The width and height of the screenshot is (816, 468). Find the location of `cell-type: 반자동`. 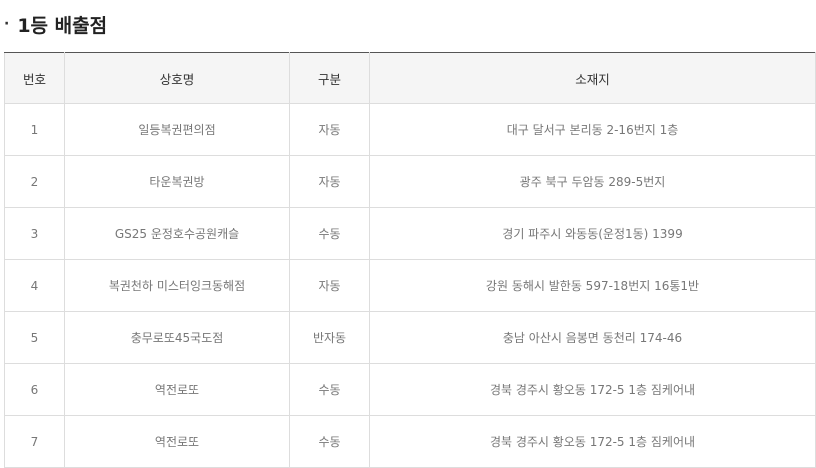

cell-type: 반자동 is located at coordinates (329, 337).